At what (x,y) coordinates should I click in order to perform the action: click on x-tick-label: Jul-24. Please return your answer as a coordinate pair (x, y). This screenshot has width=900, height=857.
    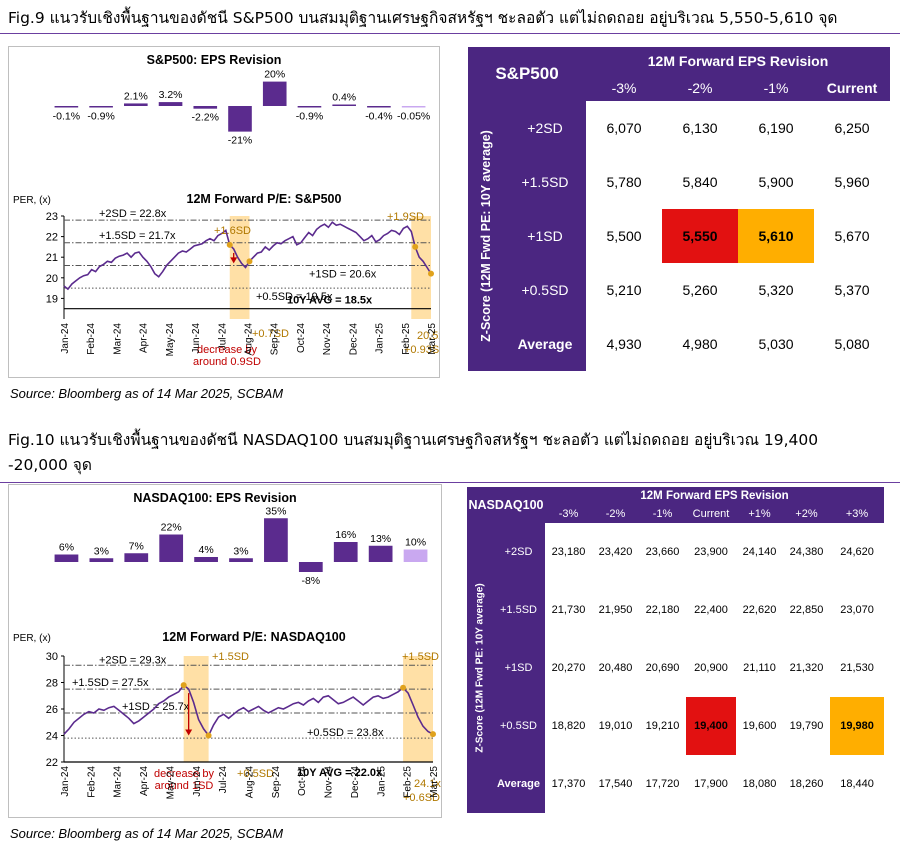
    Looking at the image, I should click on (222, 337).